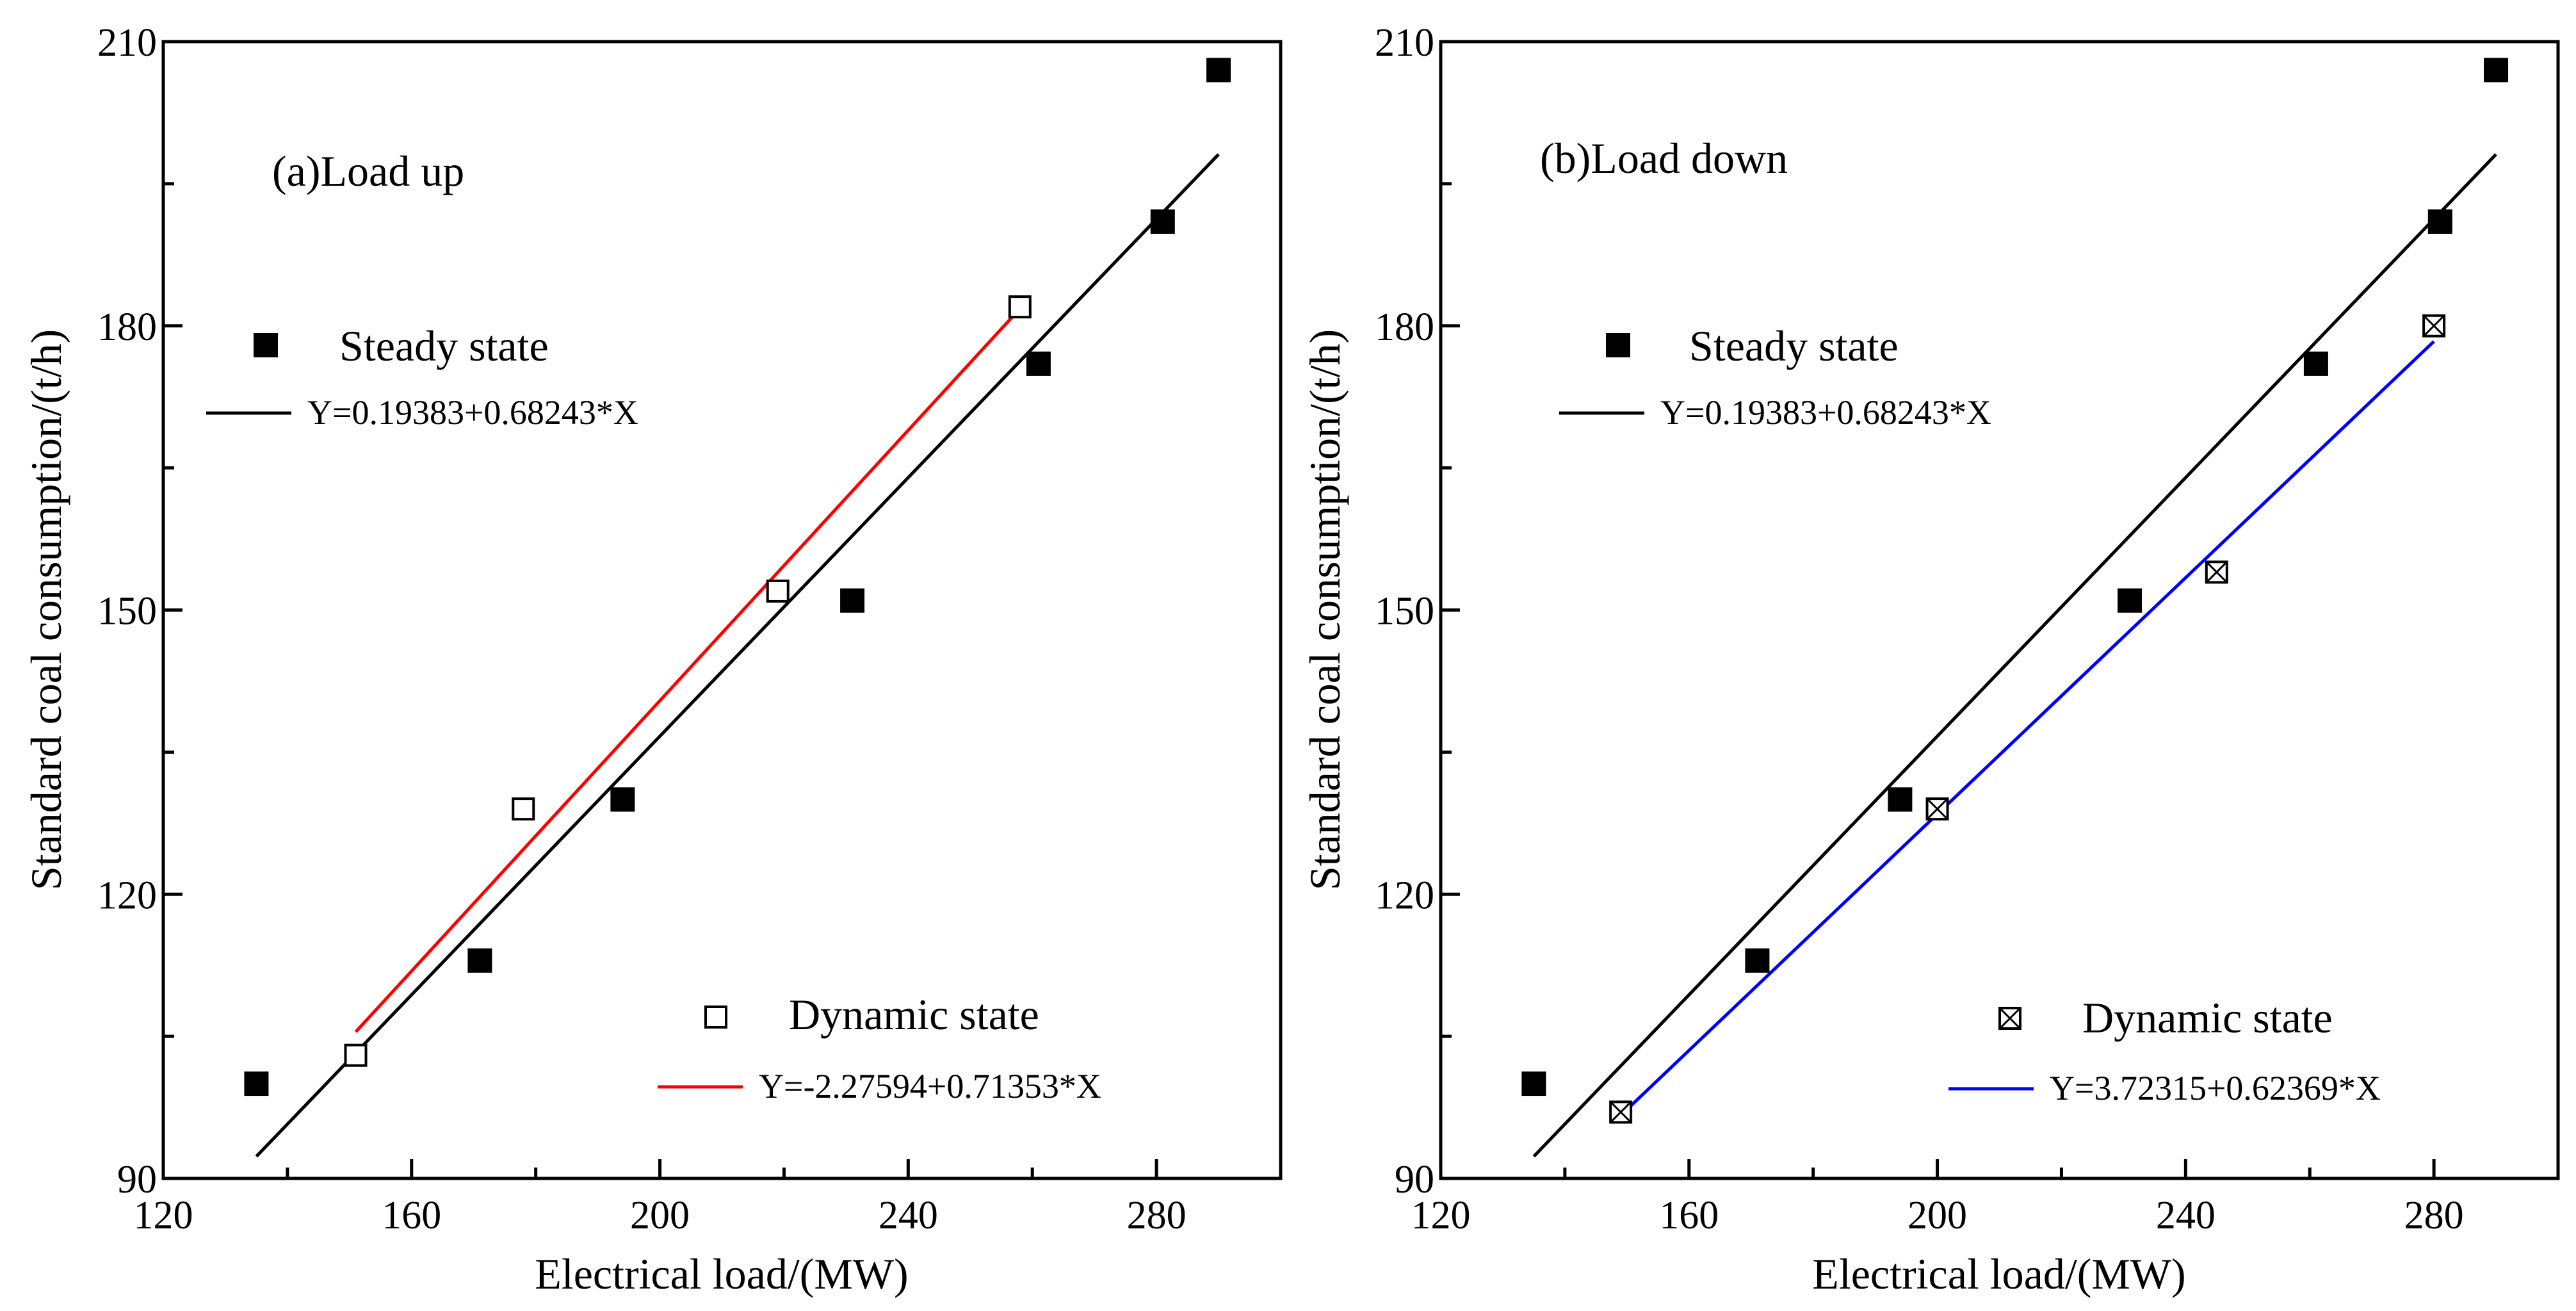 This screenshot has height=1311, width=2576. What do you see at coordinates (930, 1086) in the screenshot?
I see `legend-dynamic-fit-equation: Y=-2.27594+0.71353*X` at bounding box center [930, 1086].